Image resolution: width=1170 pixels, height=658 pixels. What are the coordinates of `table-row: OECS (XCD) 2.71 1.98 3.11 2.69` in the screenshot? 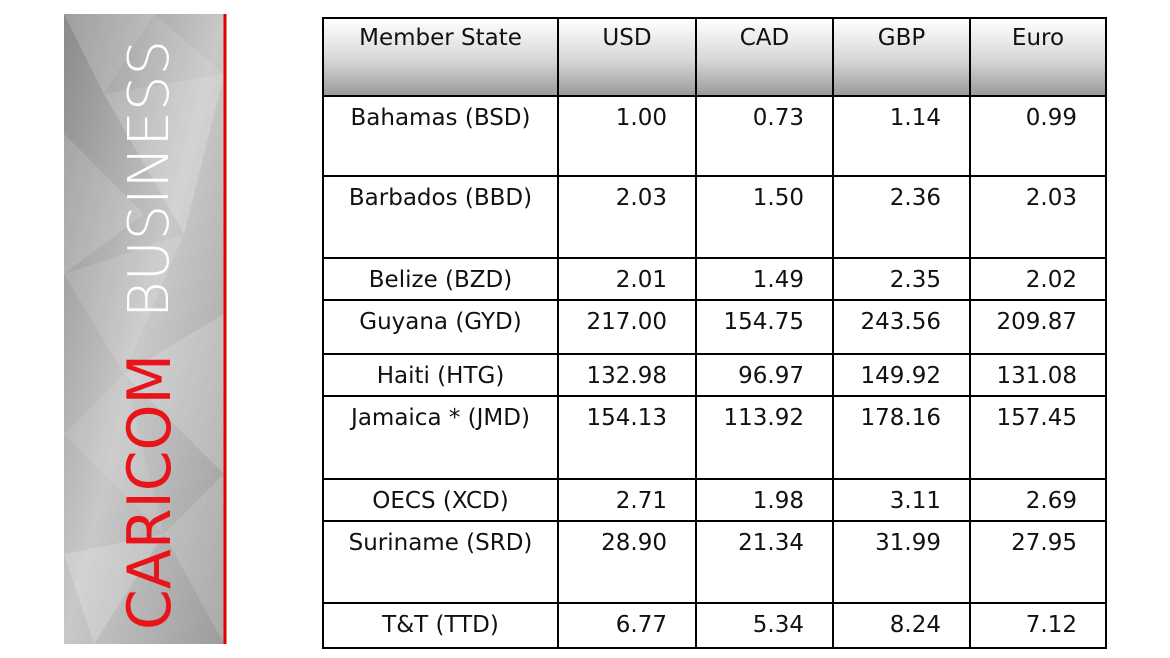 It's located at (714, 500).